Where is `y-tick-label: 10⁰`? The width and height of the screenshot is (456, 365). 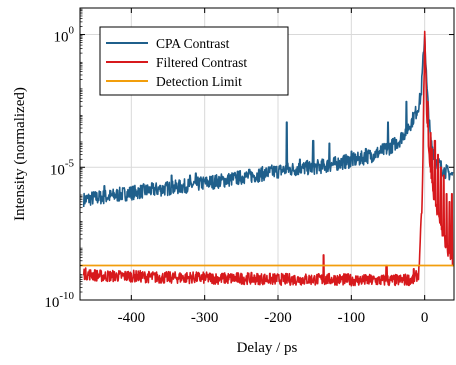
y-tick-label: 10⁰ is located at coordinates (64, 35).